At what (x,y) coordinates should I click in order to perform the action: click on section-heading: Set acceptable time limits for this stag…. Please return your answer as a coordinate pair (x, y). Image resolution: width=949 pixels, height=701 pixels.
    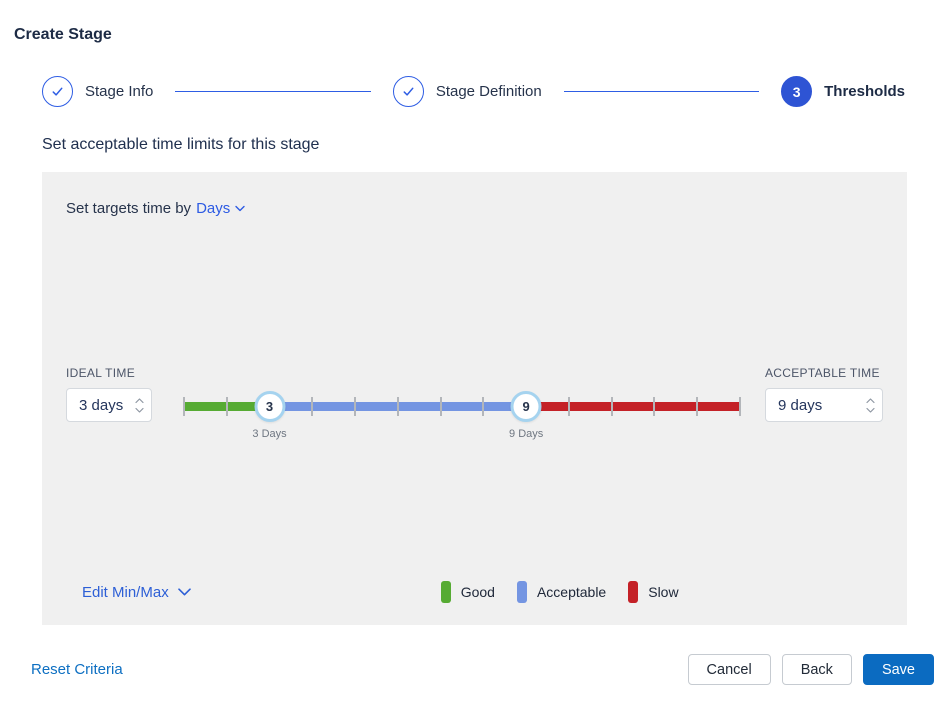
    Looking at the image, I should click on (181, 144).